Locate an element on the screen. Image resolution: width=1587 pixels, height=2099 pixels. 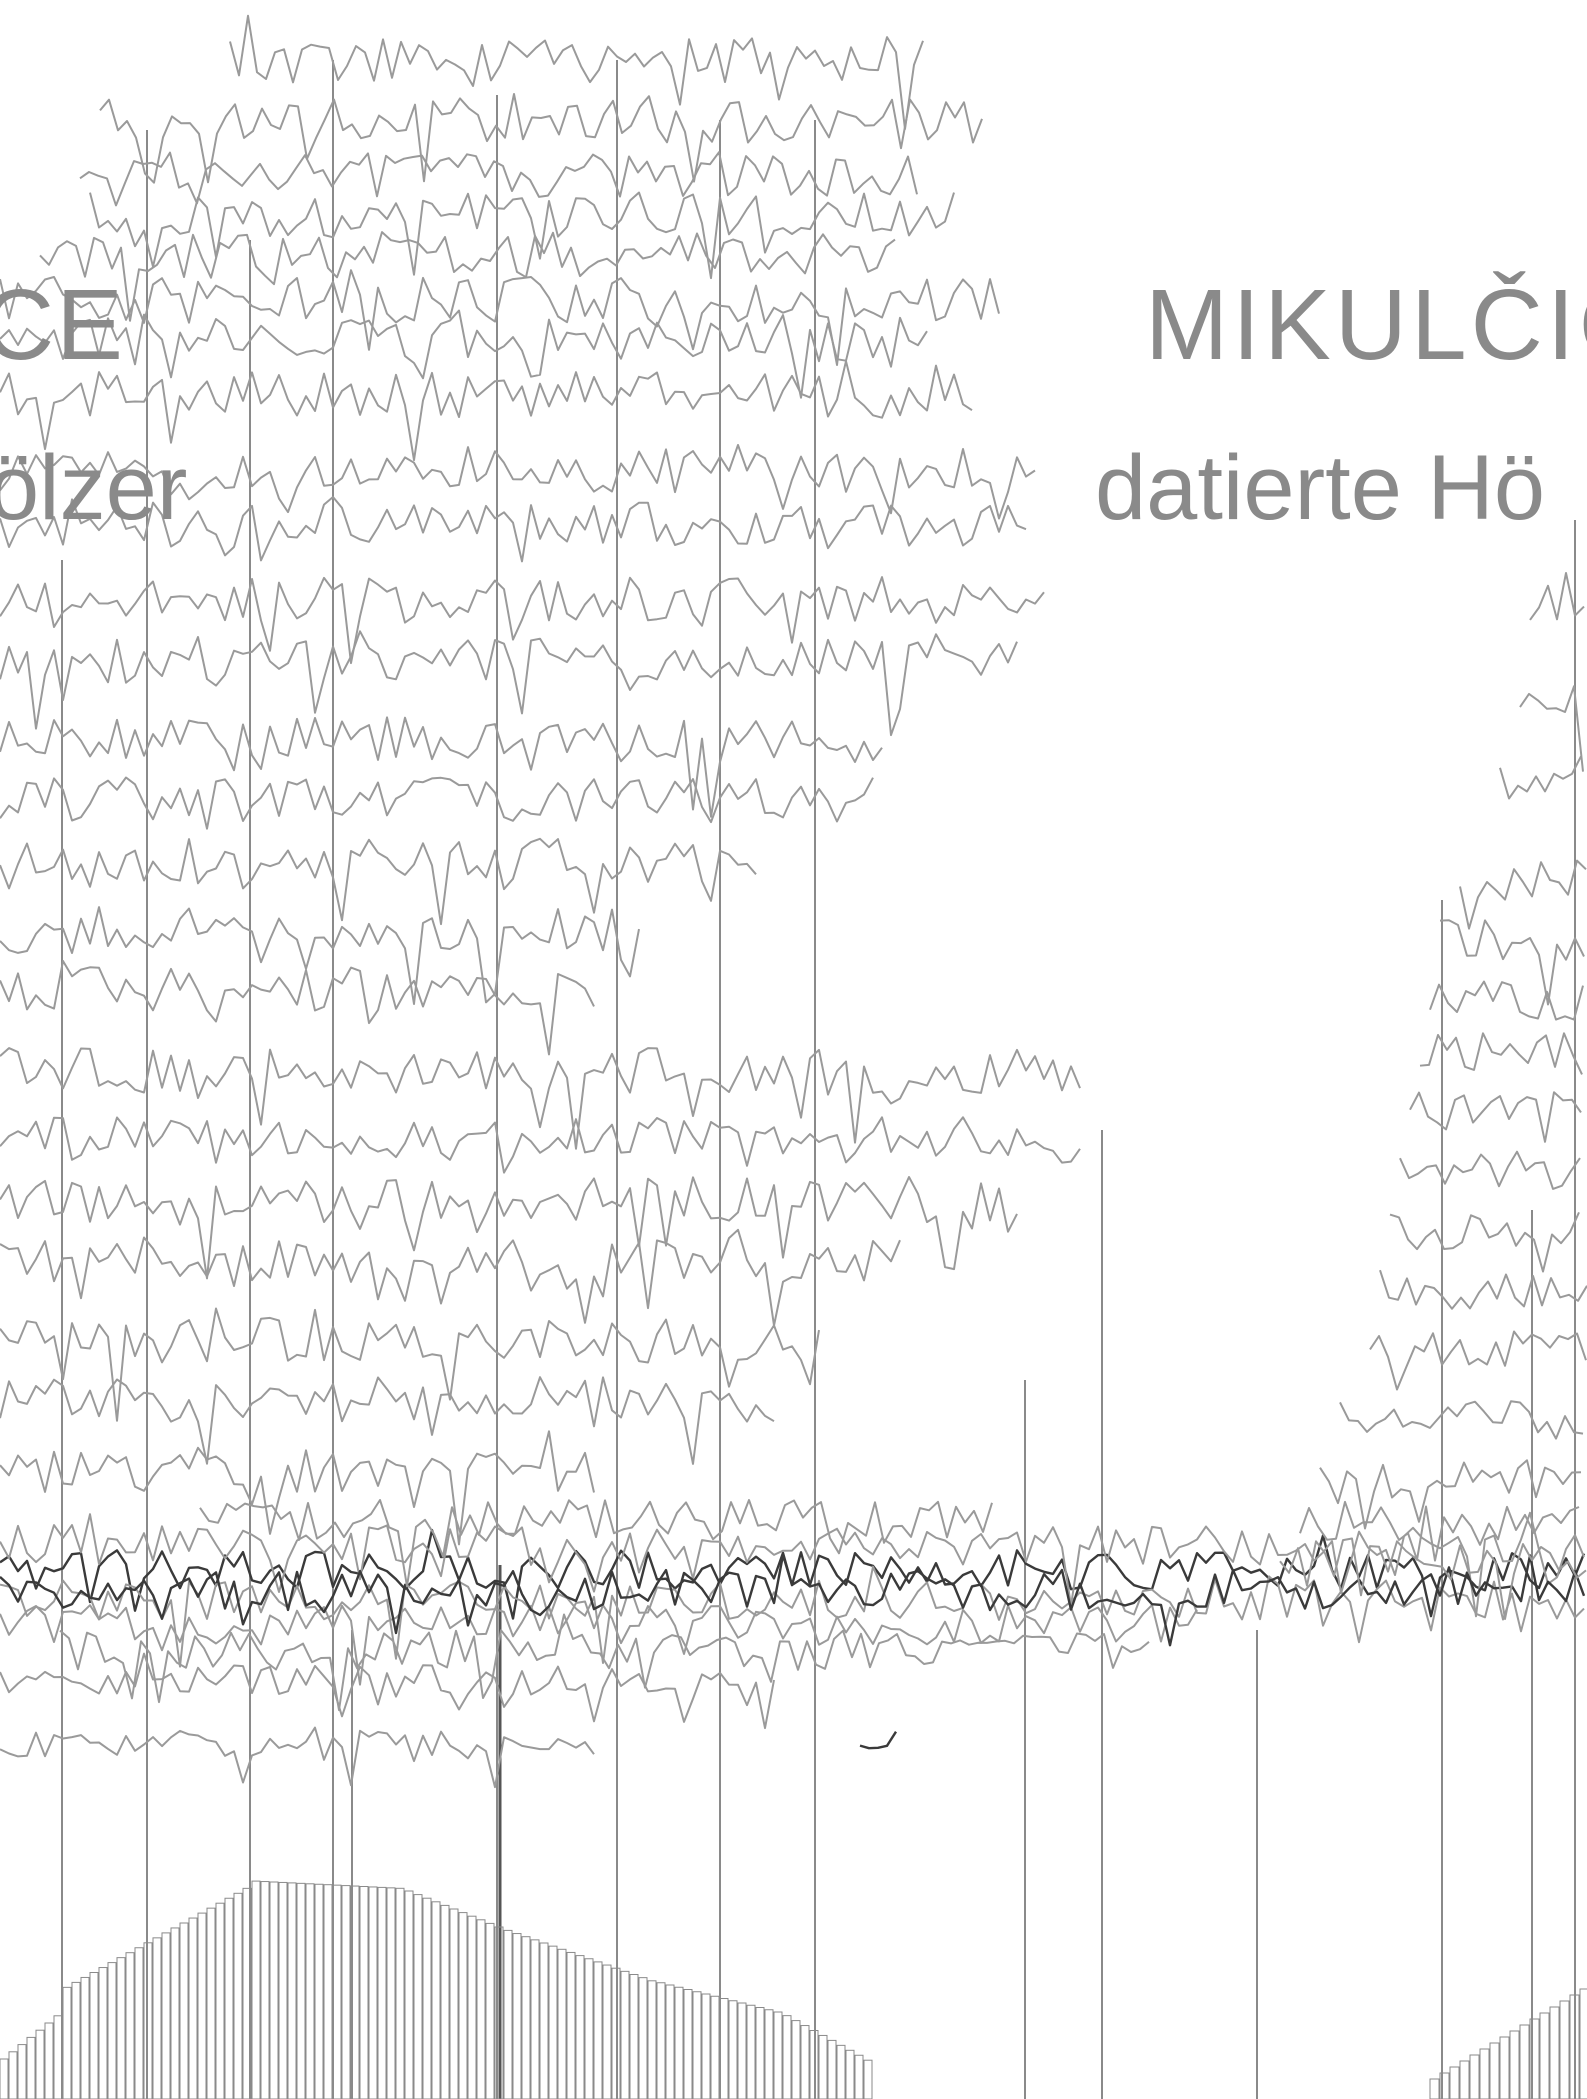
right-panel-subtitle: datierte Hö is located at coordinates (1320, 488).